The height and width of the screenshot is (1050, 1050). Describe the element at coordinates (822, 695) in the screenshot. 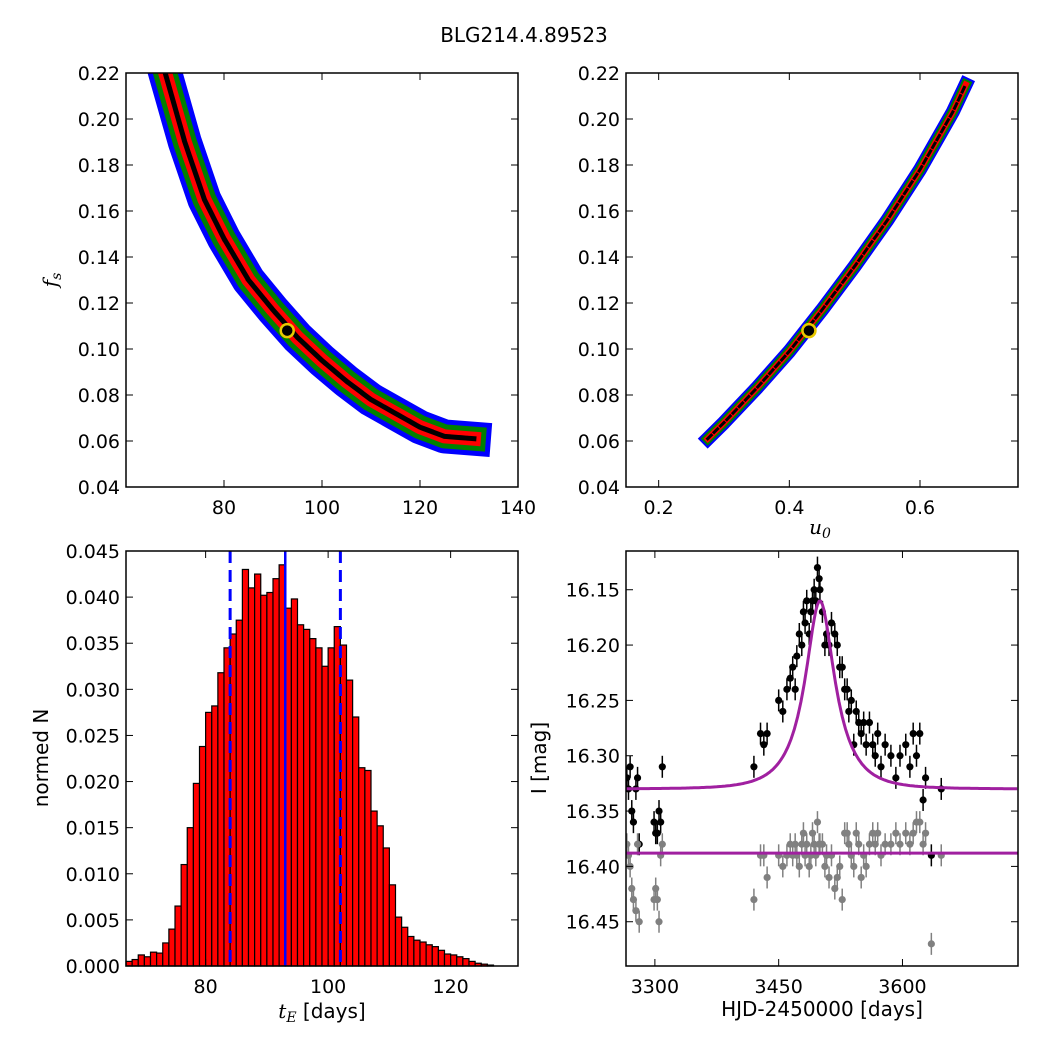

I see `model-curve` at that location.